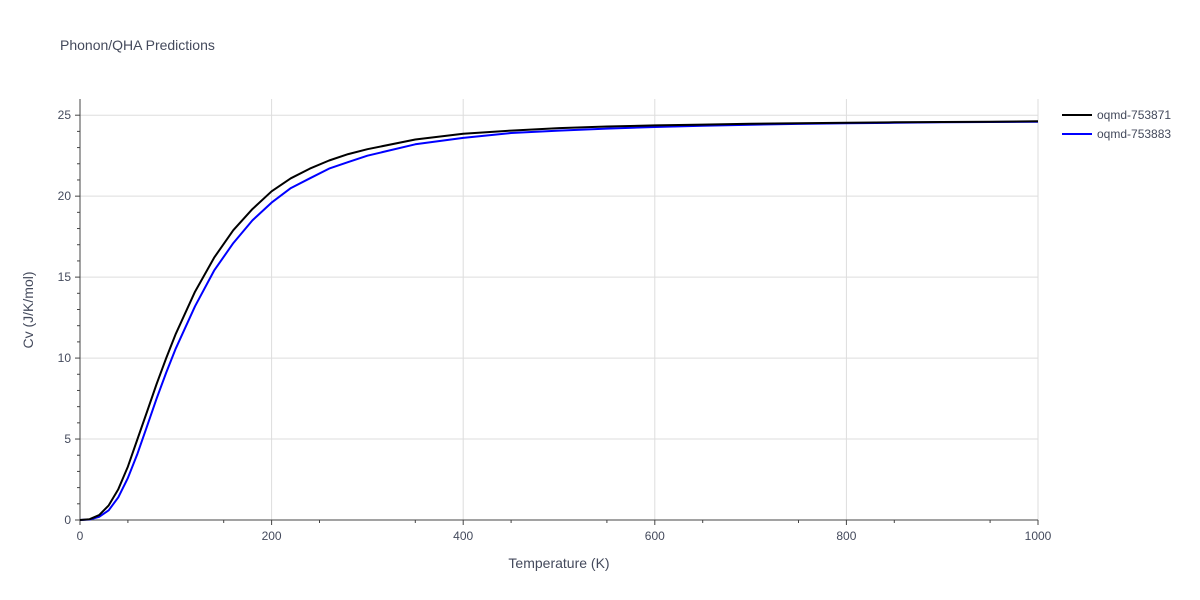  Describe the element at coordinates (67, 520) in the screenshot. I see `y-tick-label: 0` at that location.